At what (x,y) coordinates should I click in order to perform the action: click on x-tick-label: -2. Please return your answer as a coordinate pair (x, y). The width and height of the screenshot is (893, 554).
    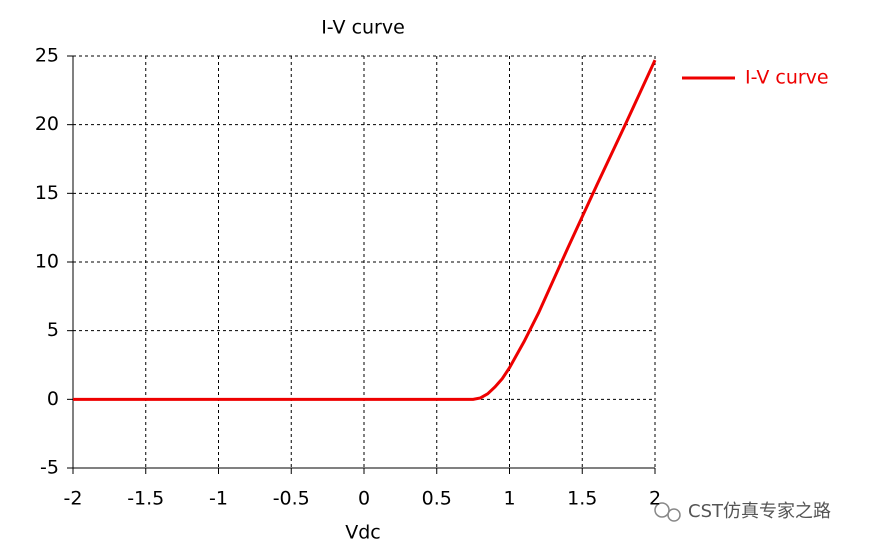
    Looking at the image, I should click on (73, 499).